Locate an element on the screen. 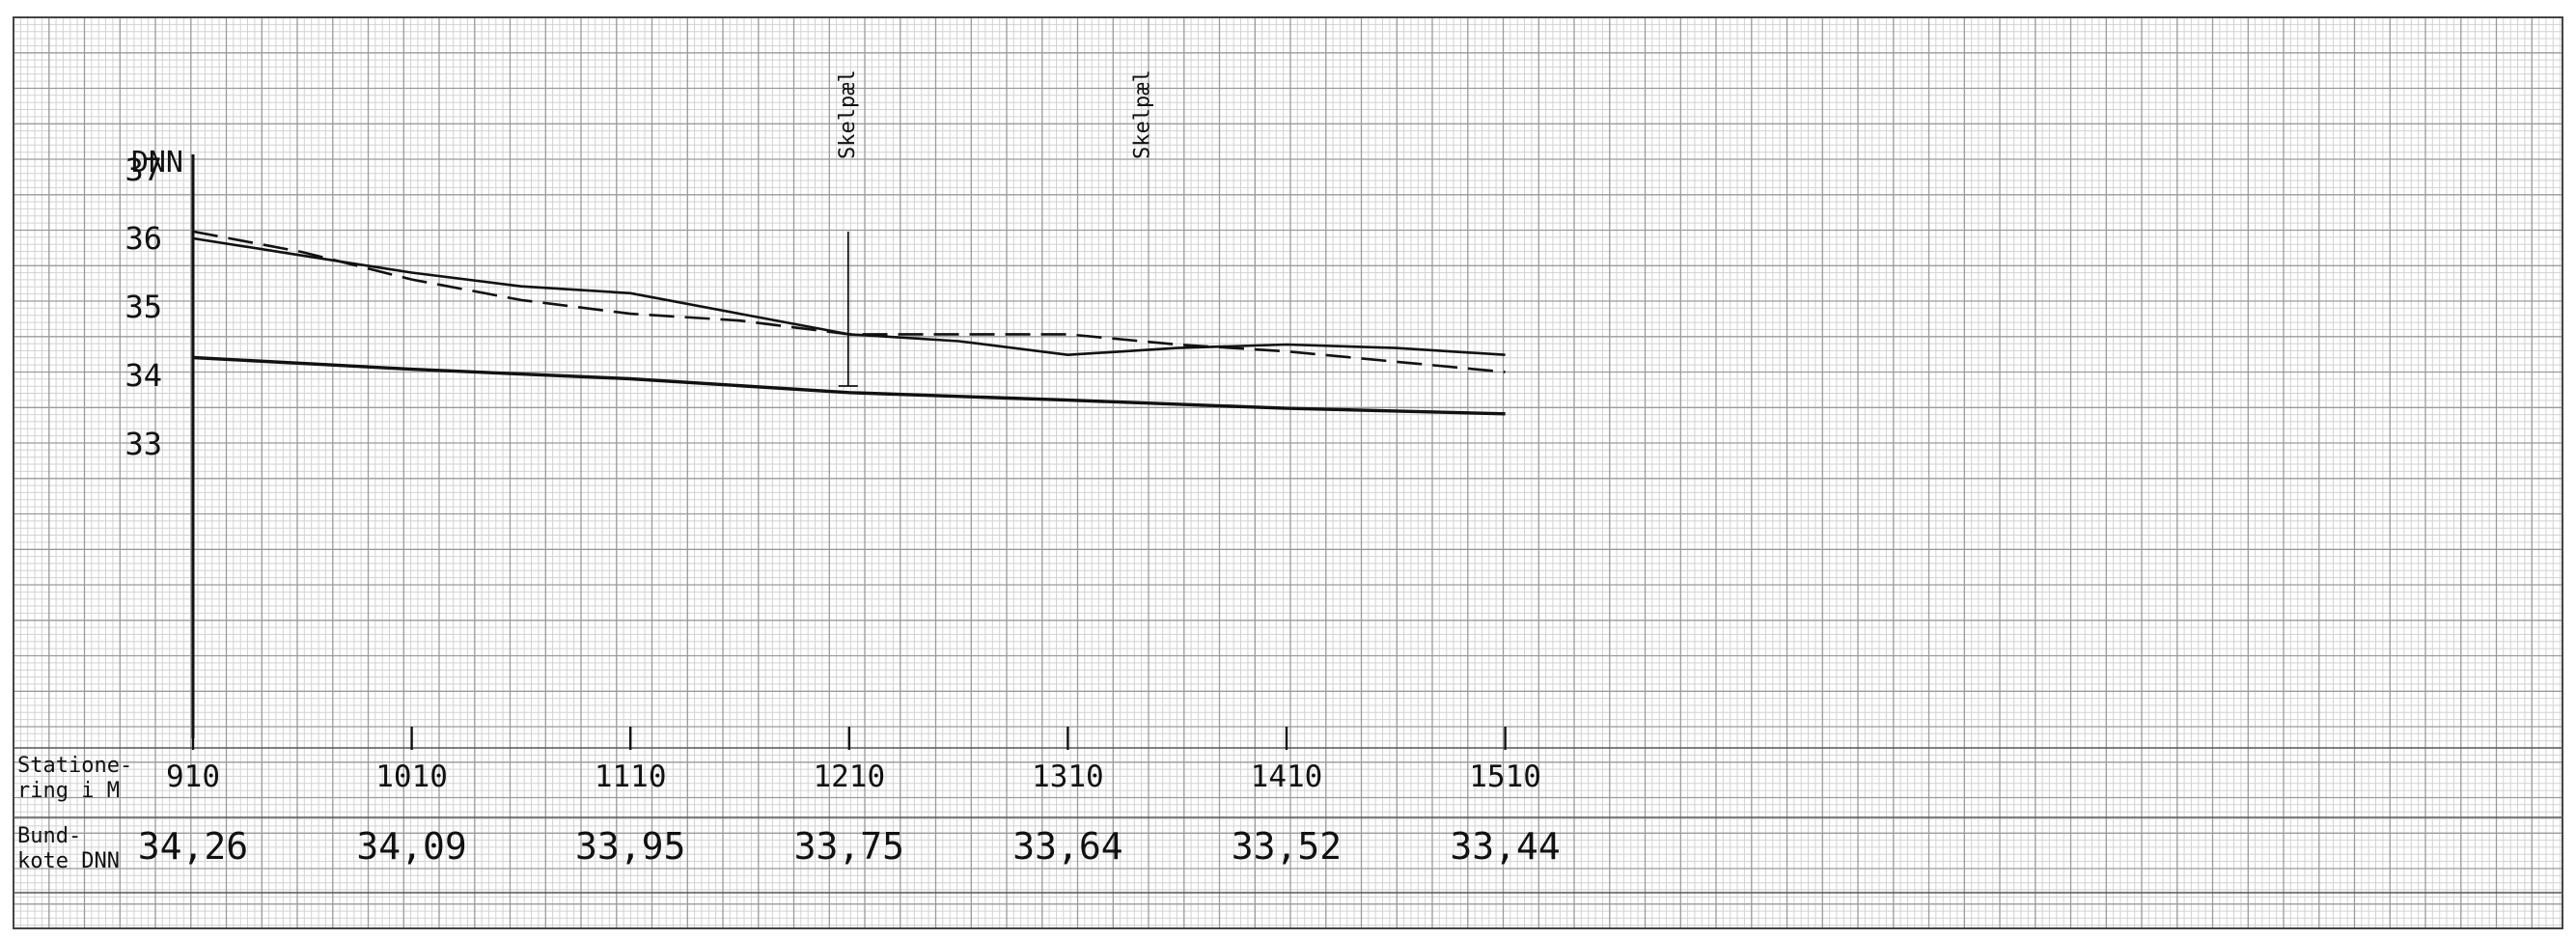 This screenshot has height=939, width=2576. y-tick-label: 35 is located at coordinates (143, 307).